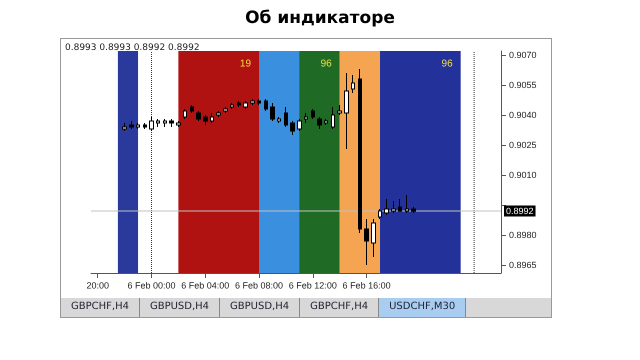  I want to click on y-tick-label: 0.9070, so click(523, 55).